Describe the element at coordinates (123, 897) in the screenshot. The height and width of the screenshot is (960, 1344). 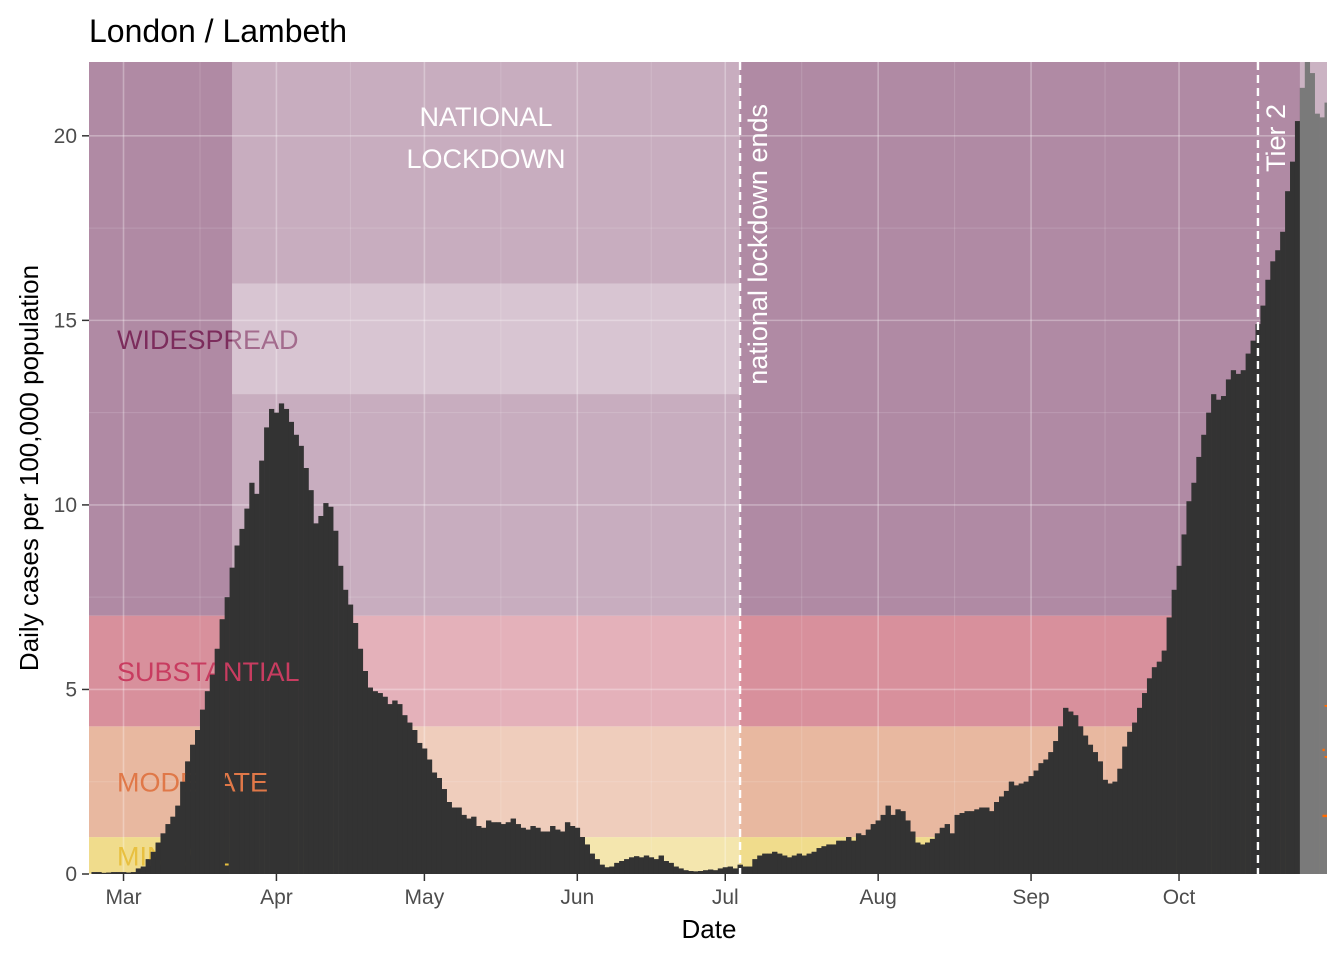
I see `x-tick-label: Mar` at that location.